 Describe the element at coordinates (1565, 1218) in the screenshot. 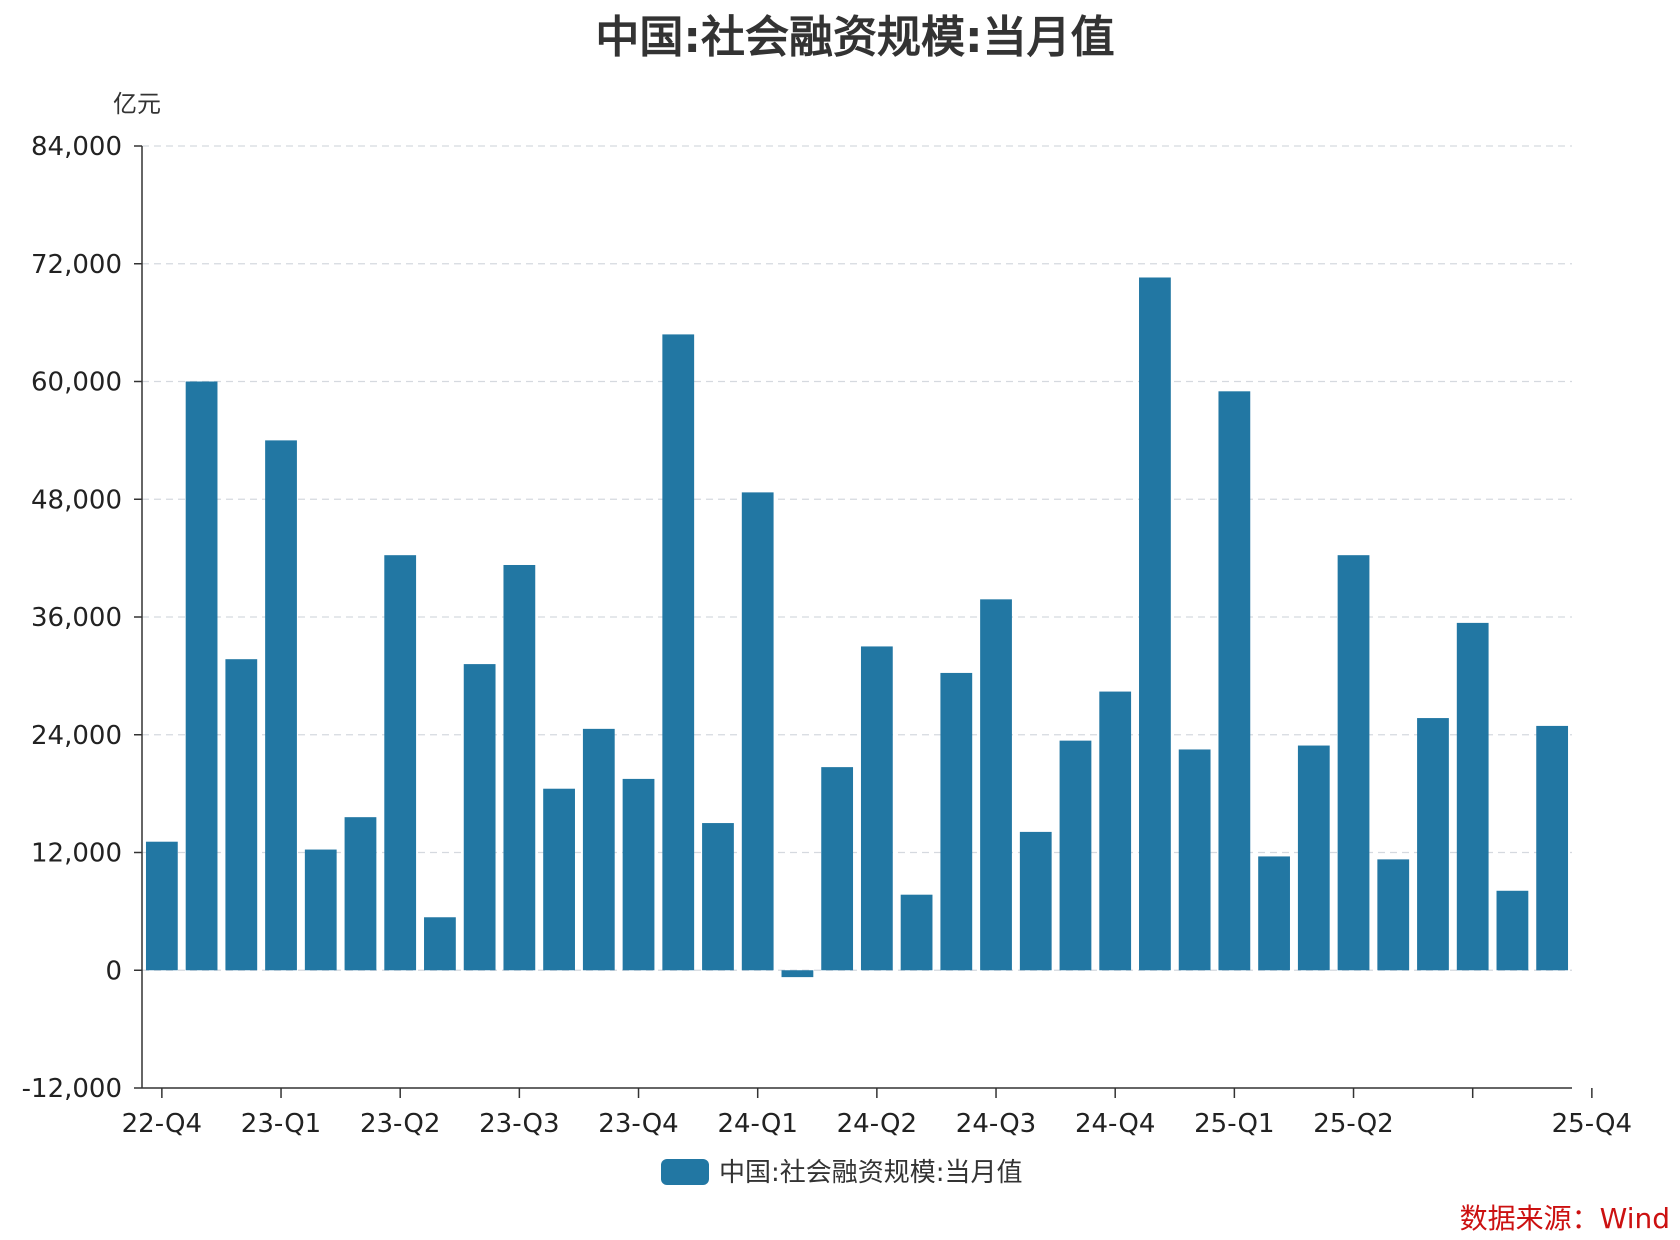

I see `data-source-note: 数据来源：Wind` at that location.